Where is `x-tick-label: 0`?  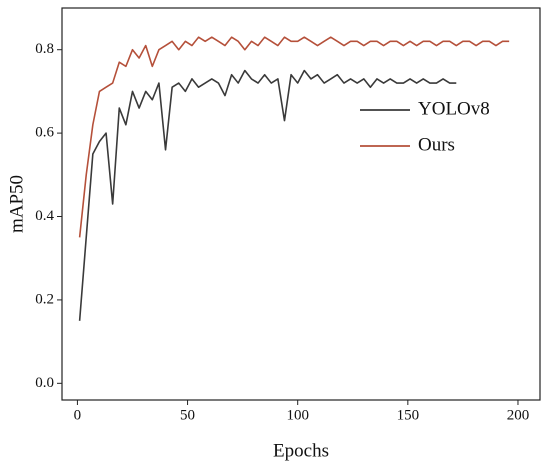 x-tick-label: 0 is located at coordinates (78, 415).